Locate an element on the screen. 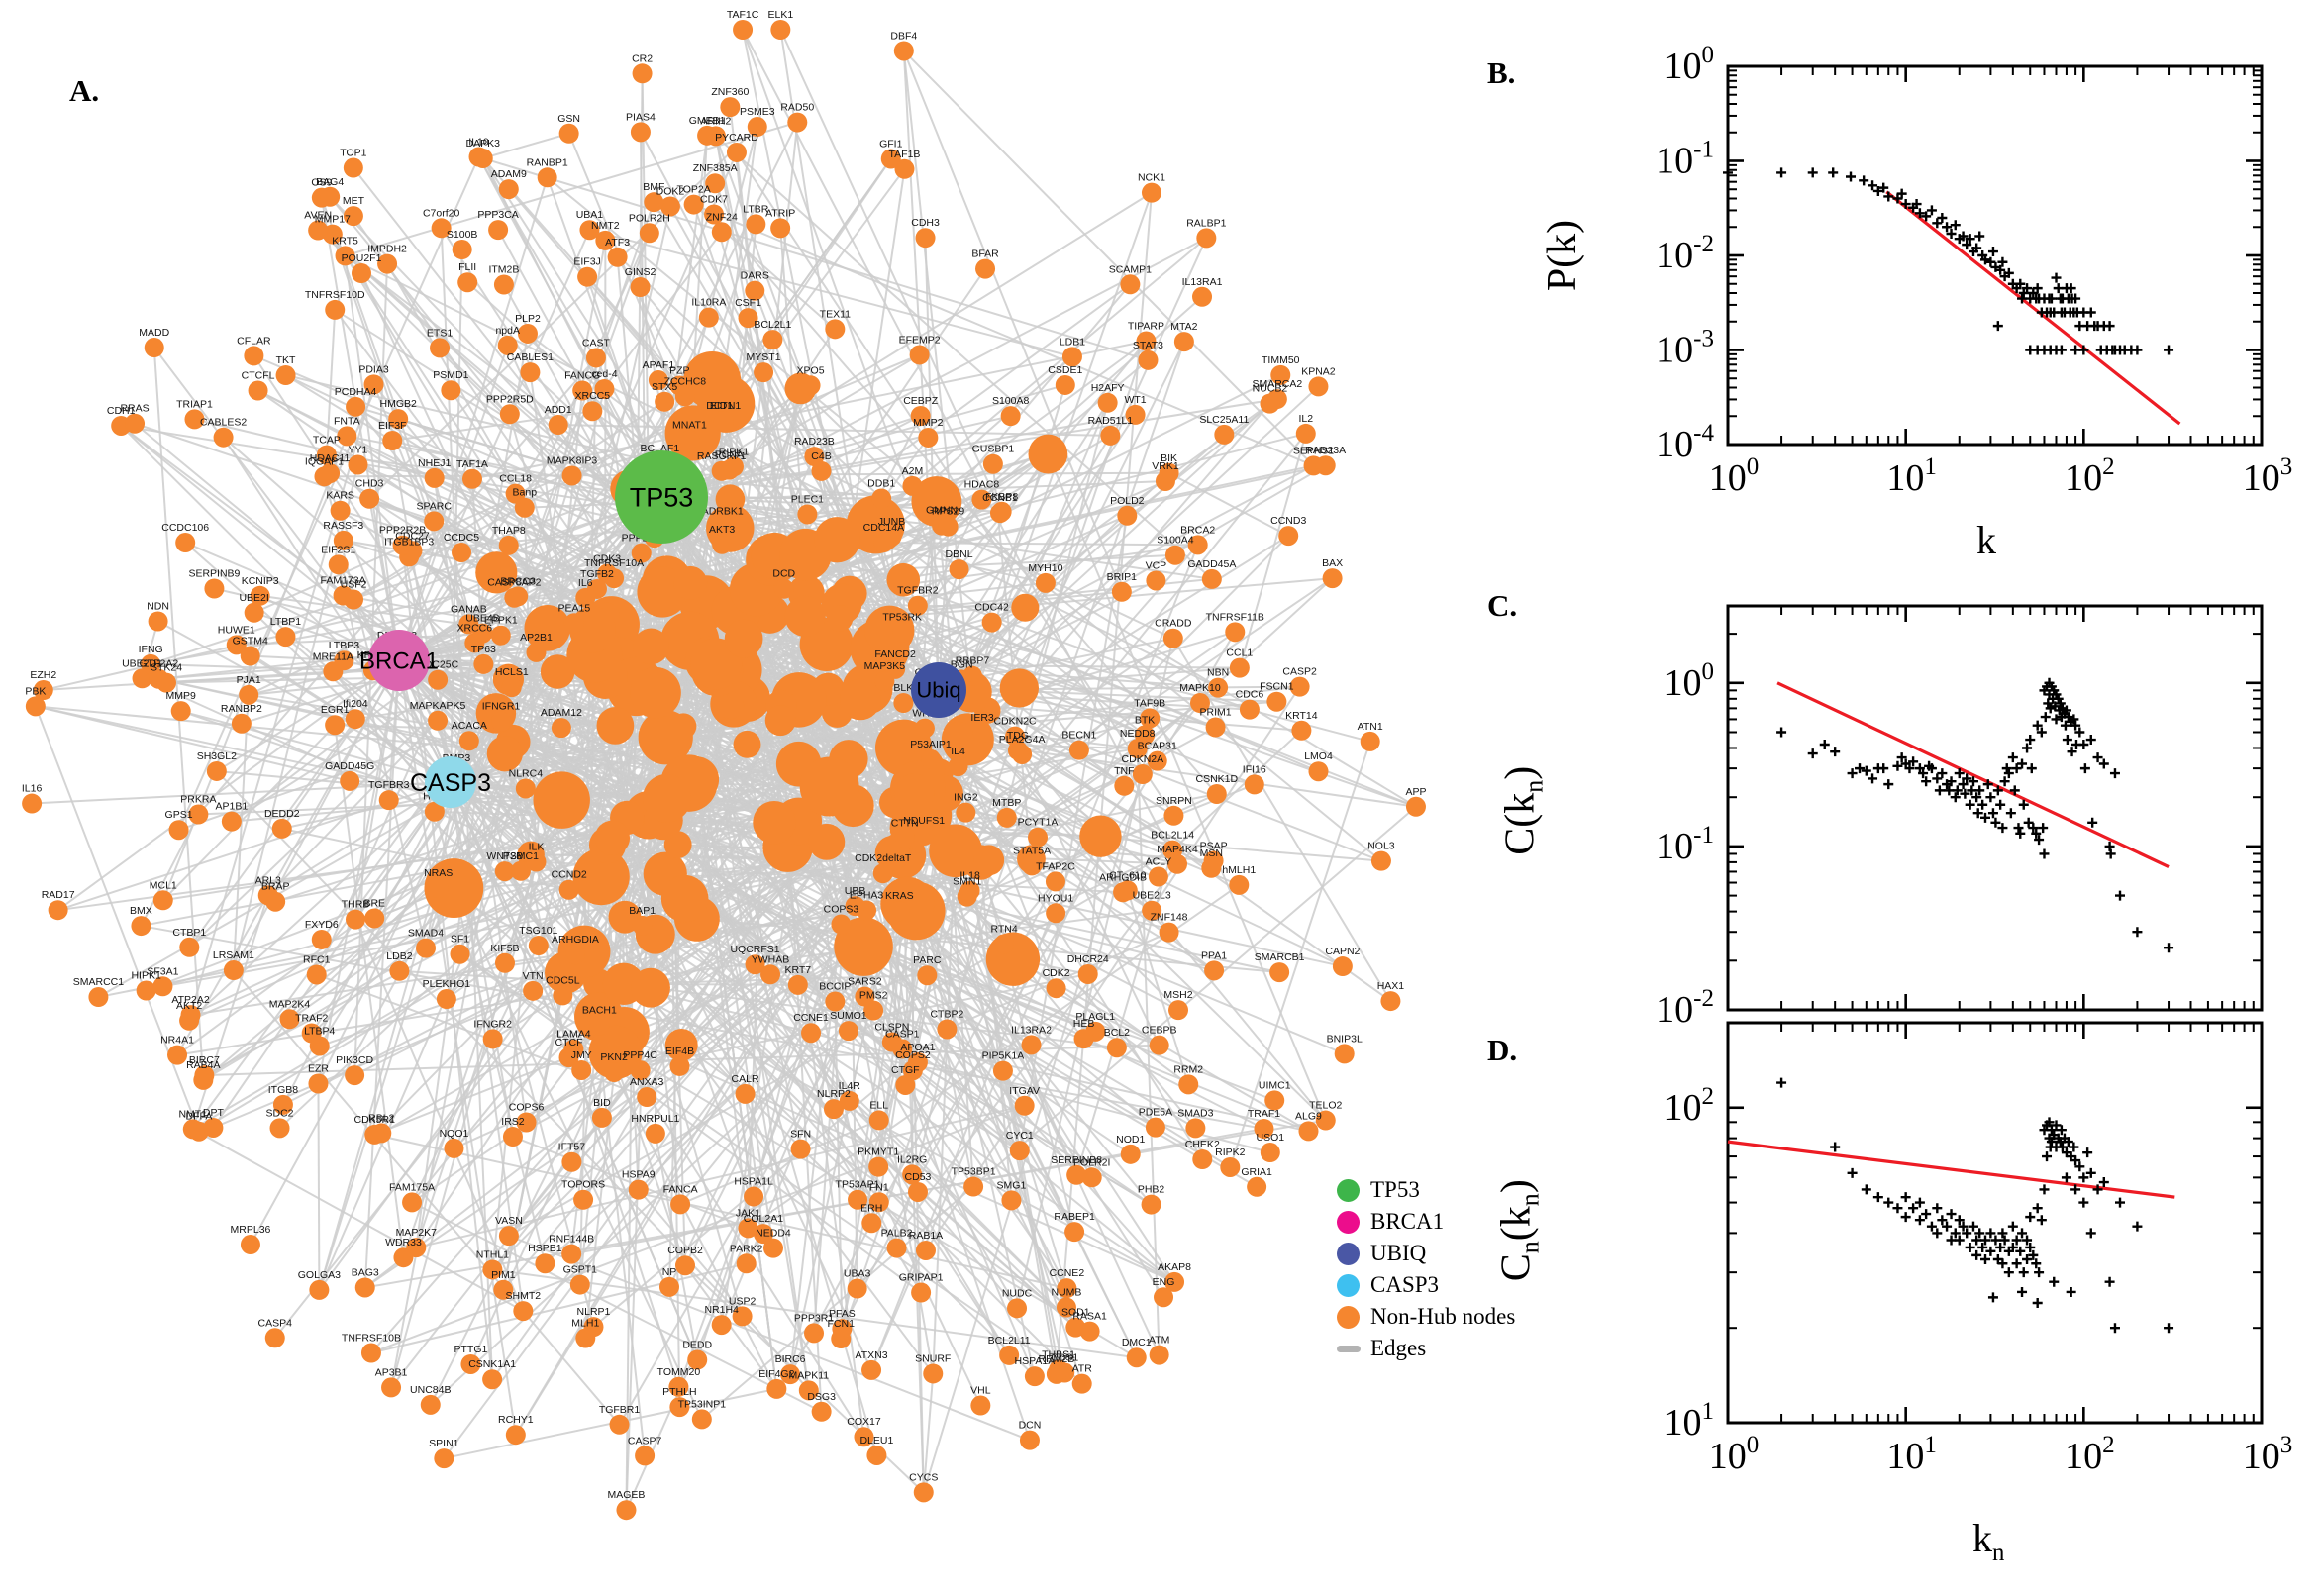 The image size is (2323, 1596). scatter-points-C is located at coordinates (1975, 815).